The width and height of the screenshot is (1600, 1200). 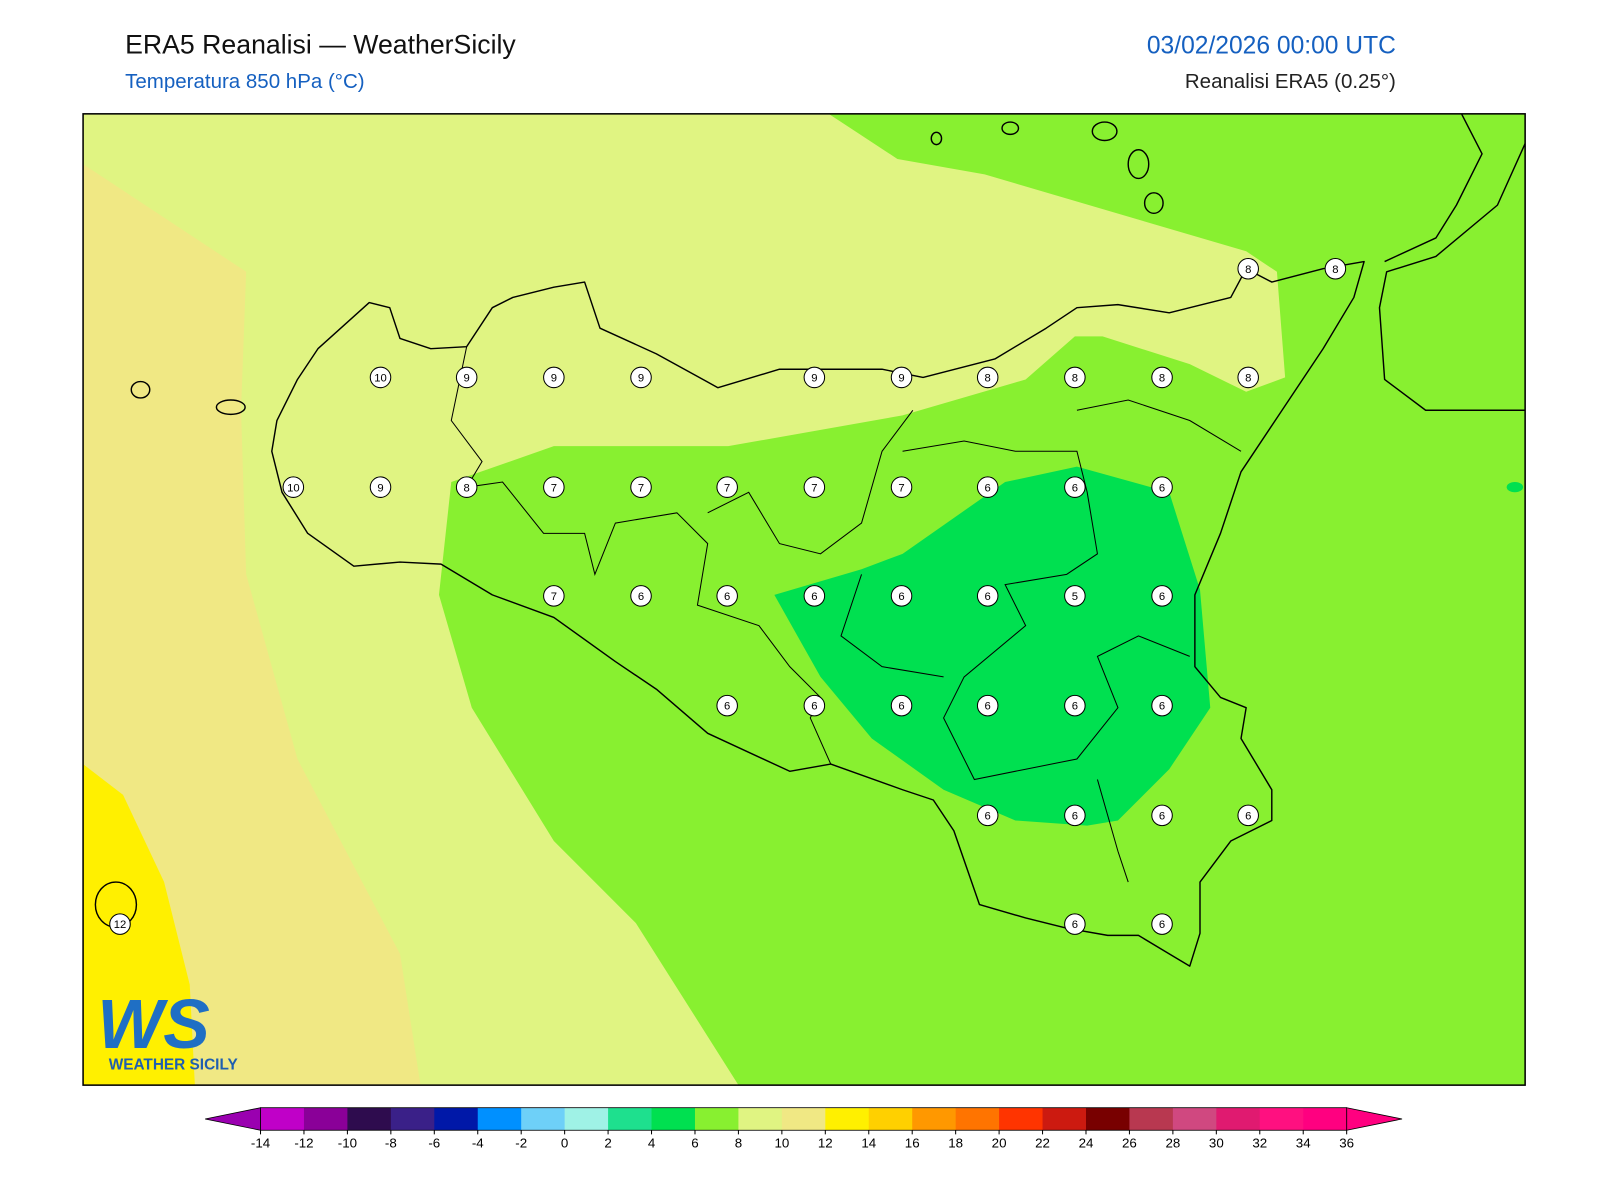 What do you see at coordinates (173, 1065) in the screenshot?
I see `logo-text: WEATHER SICILY` at bounding box center [173, 1065].